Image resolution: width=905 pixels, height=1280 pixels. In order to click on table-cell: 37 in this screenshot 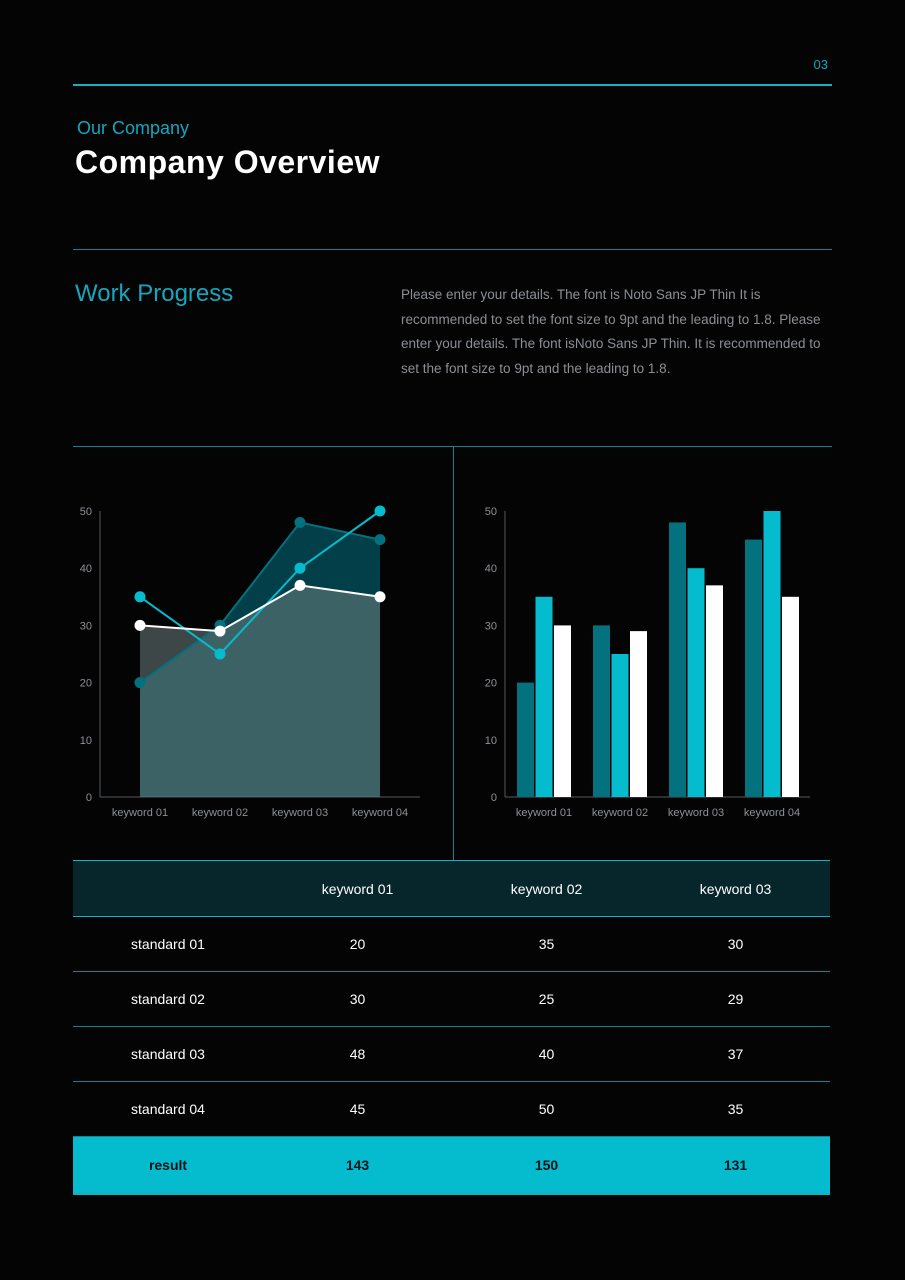, I will do `click(735, 1054)`.